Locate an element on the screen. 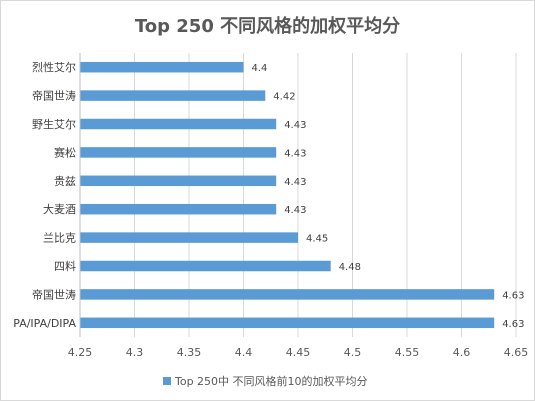 The image size is (535, 401). y-category-label: 兰比克 is located at coordinates (59, 238).